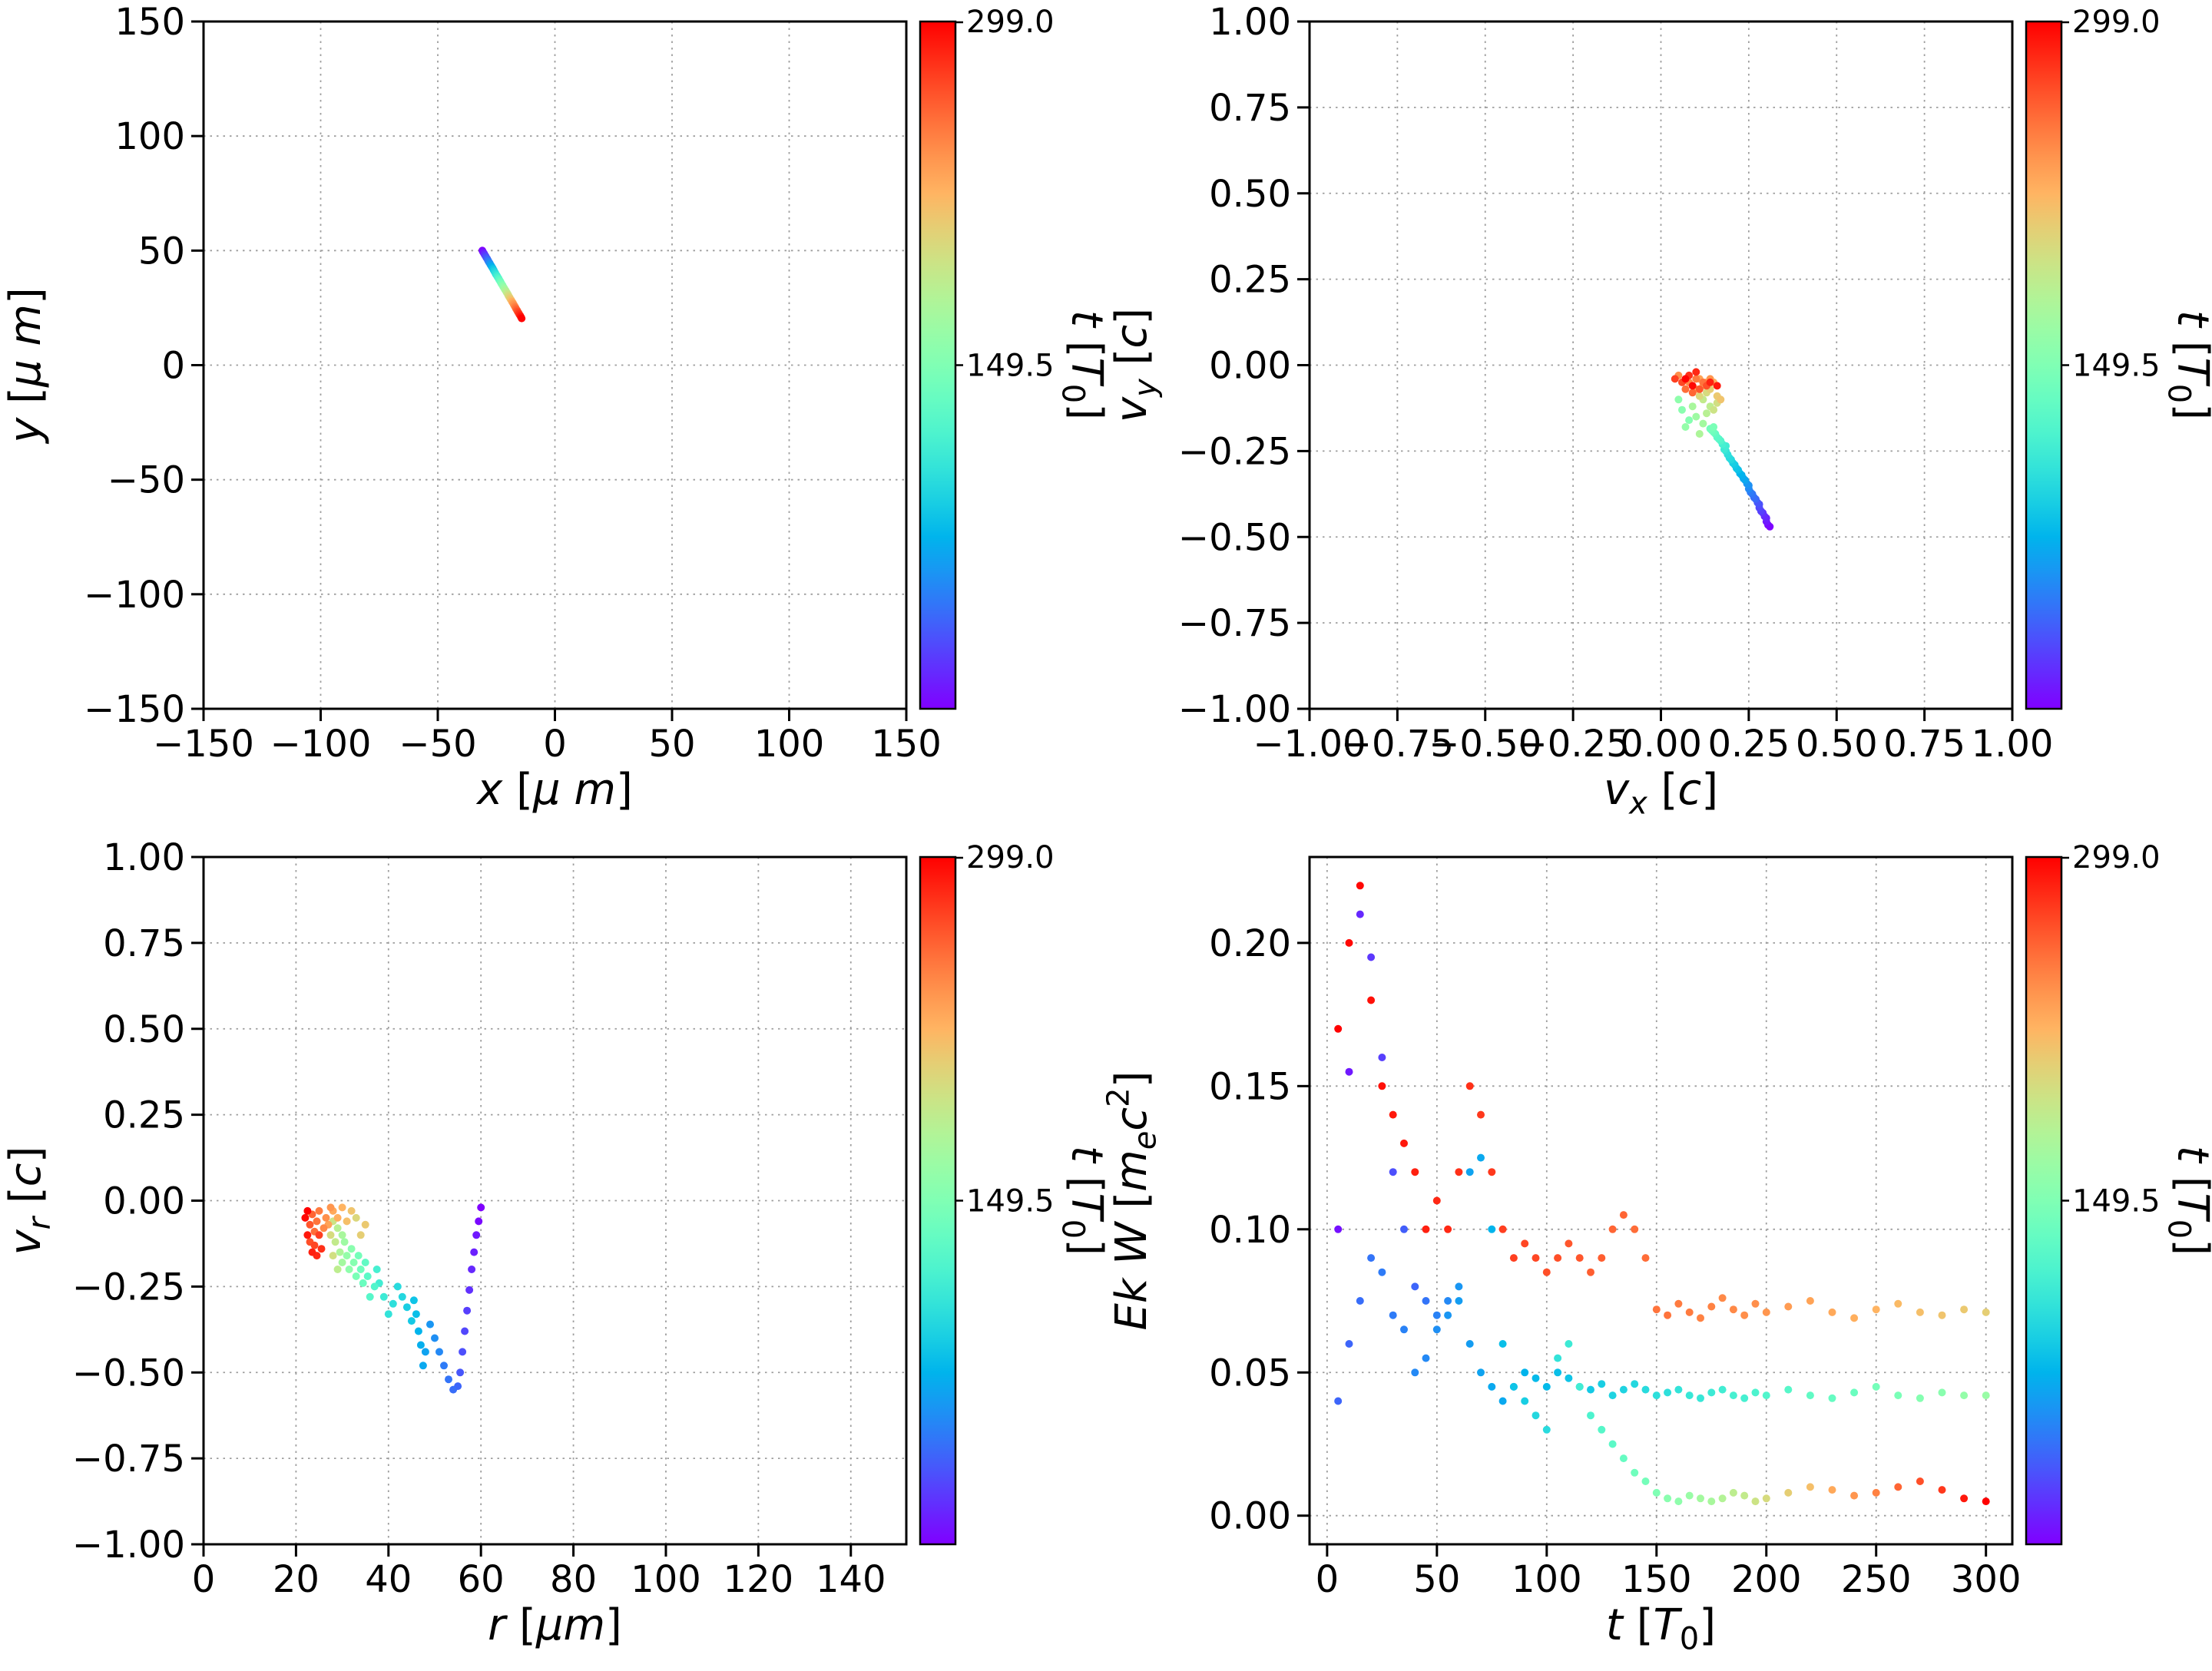 The height and width of the screenshot is (1671, 2212). What do you see at coordinates (388, 1579) in the screenshot?
I see `x-tick-label: 40` at bounding box center [388, 1579].